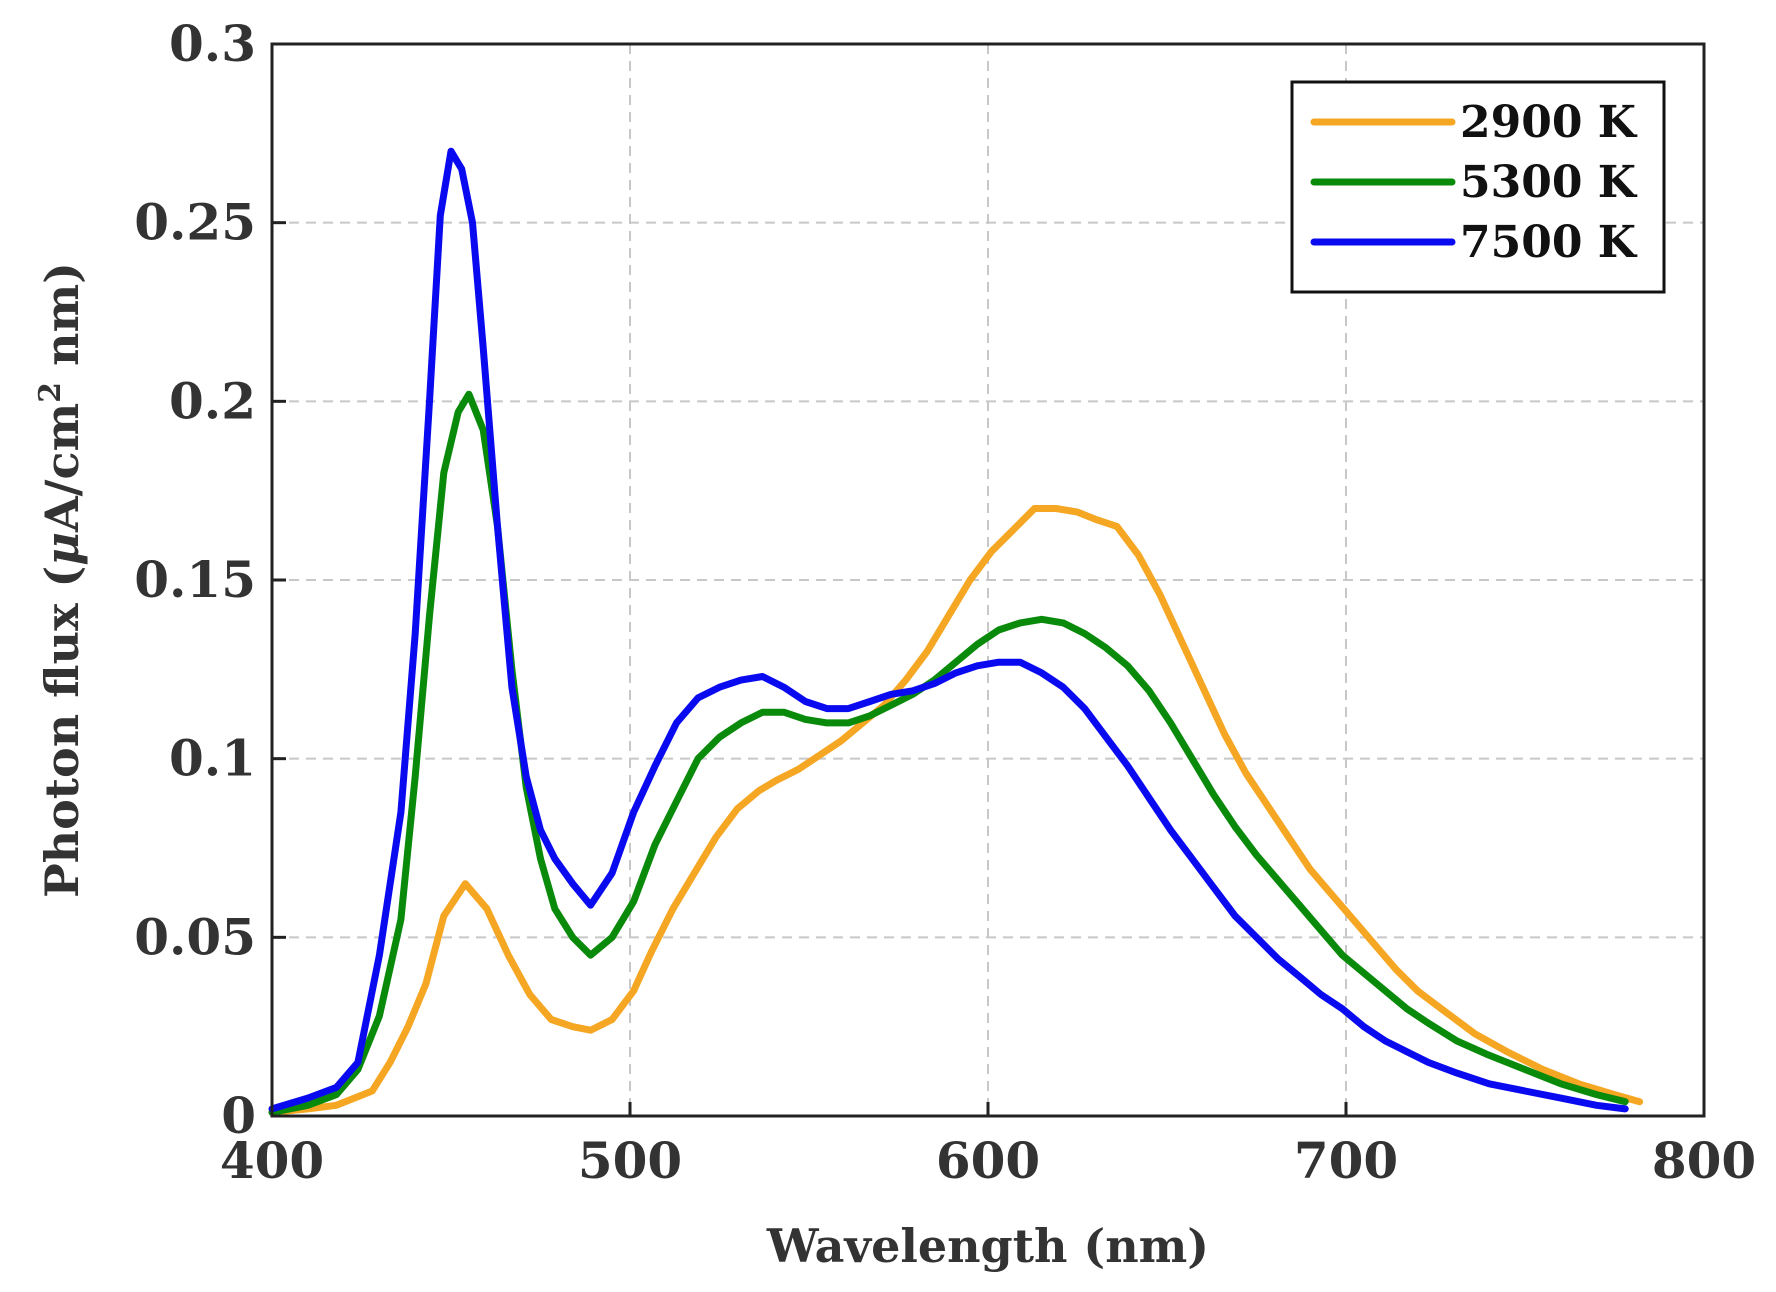 This screenshot has height=1292, width=1776. I want to click on x-tick-label: 400, so click(272, 1160).